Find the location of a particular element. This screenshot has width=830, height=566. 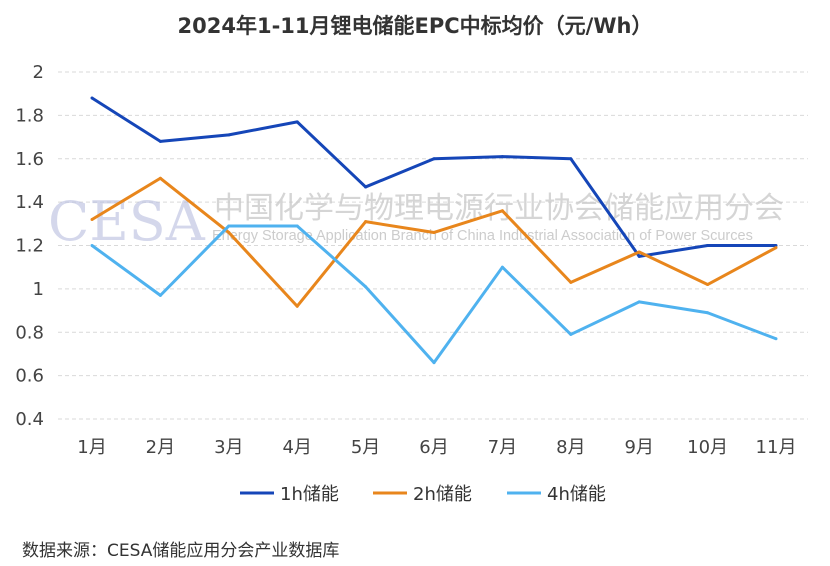

y-tick-label: 1.2 is located at coordinates (29, 246).